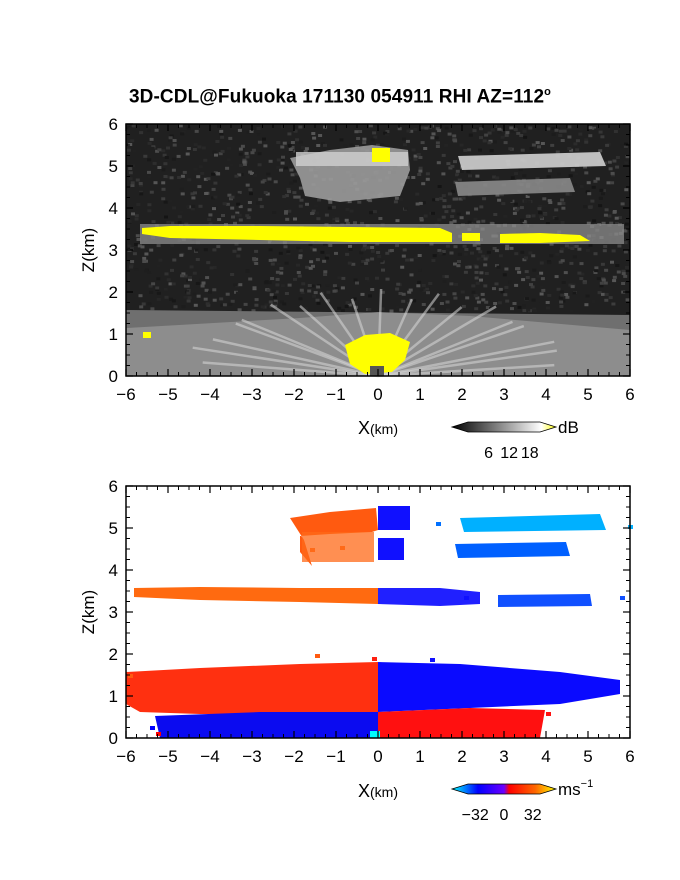  What do you see at coordinates (285, 362) in the screenshot?
I see `near-field-ray` at bounding box center [285, 362].